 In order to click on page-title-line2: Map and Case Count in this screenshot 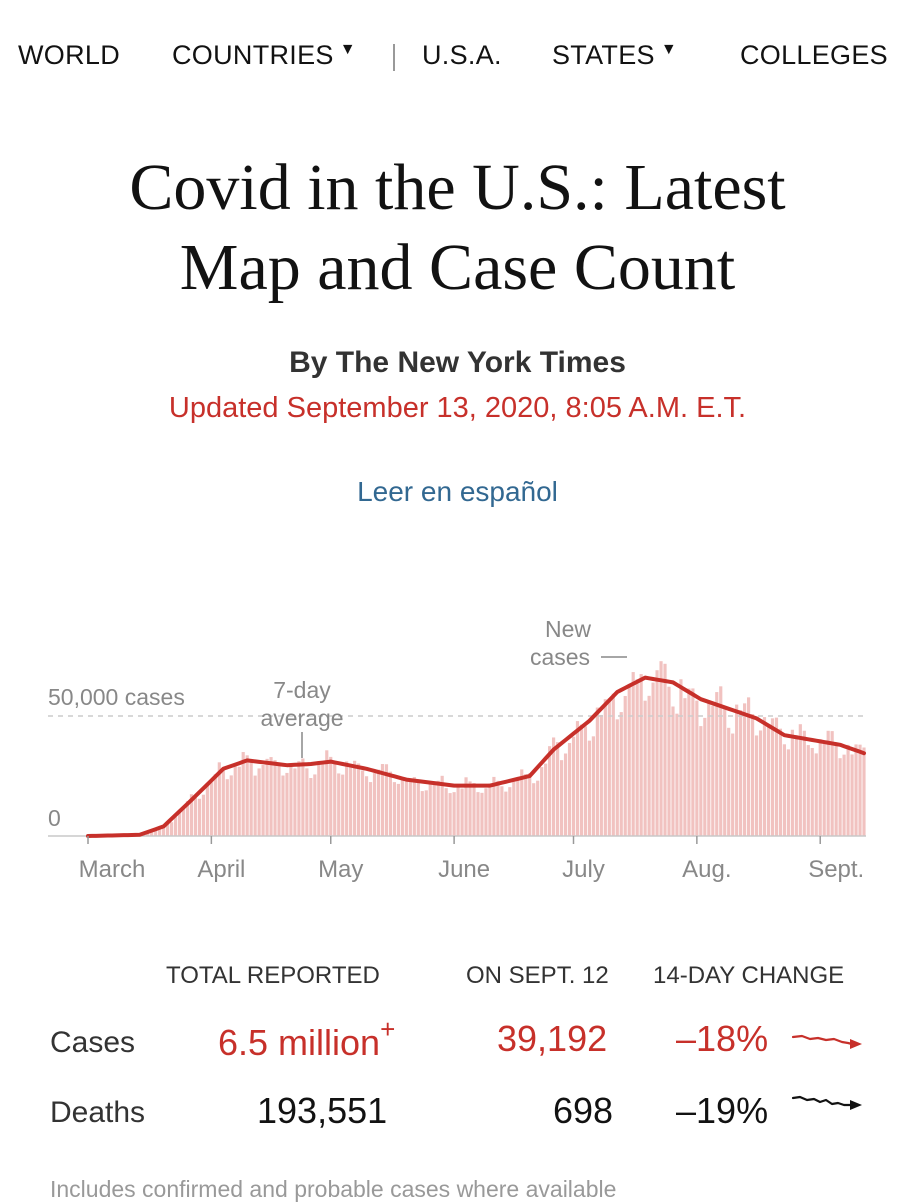, I will do `click(457, 267)`.